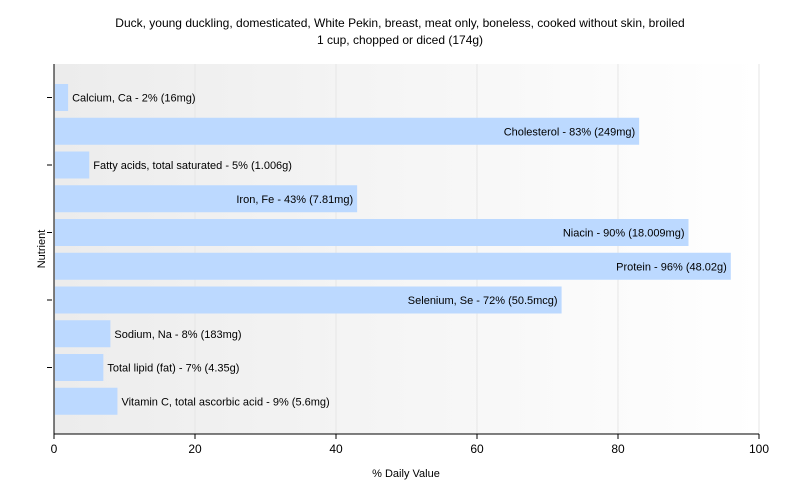  I want to click on x-tick-label: 60, so click(477, 449).